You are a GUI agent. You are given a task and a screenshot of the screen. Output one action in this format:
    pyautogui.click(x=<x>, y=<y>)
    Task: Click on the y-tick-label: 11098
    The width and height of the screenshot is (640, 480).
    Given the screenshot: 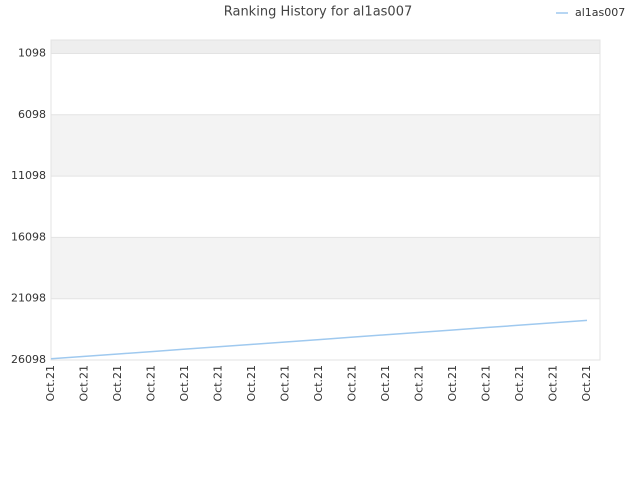 What is the action you would take?
    pyautogui.click(x=28, y=175)
    